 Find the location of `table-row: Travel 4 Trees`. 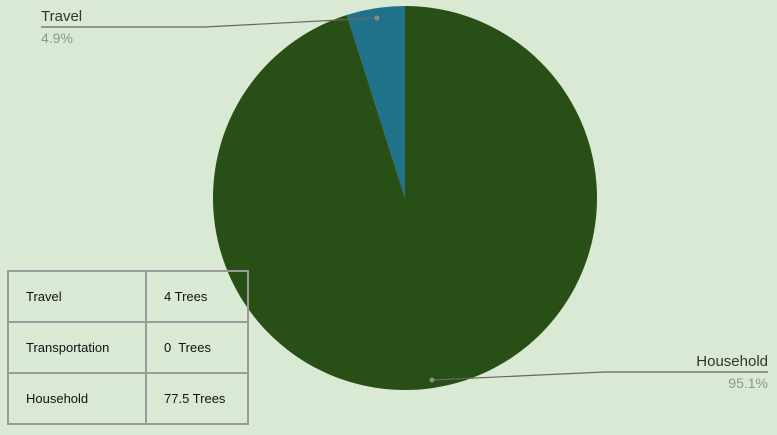

table-row: Travel 4 Trees is located at coordinates (128, 296).